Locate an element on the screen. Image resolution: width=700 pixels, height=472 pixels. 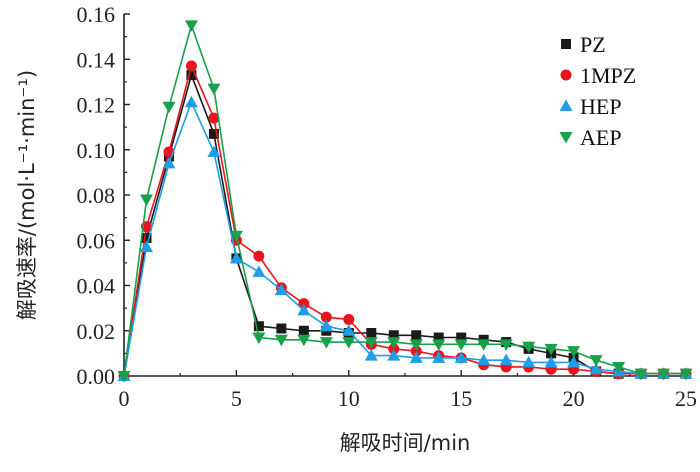
x-tick-label: 25 is located at coordinates (686, 398).